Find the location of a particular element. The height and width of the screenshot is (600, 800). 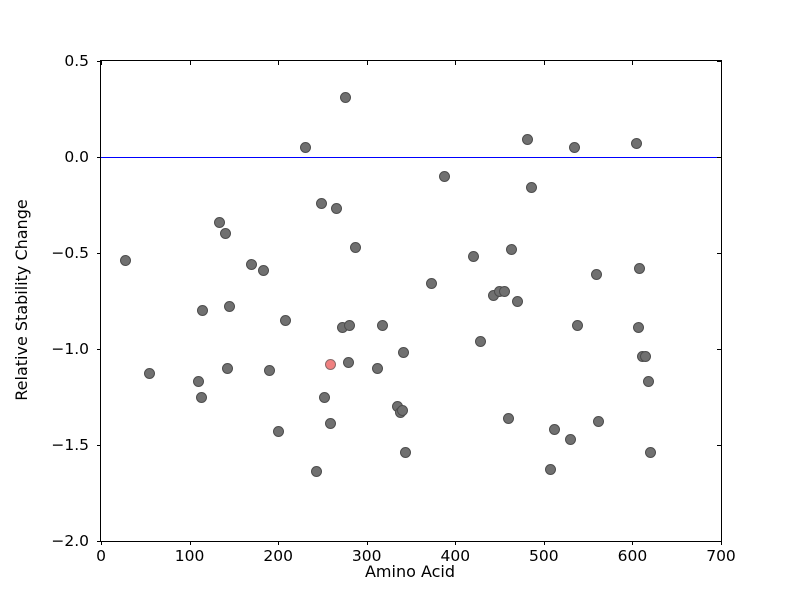

y-tick-label: −0.5 is located at coordinates (70, 253).